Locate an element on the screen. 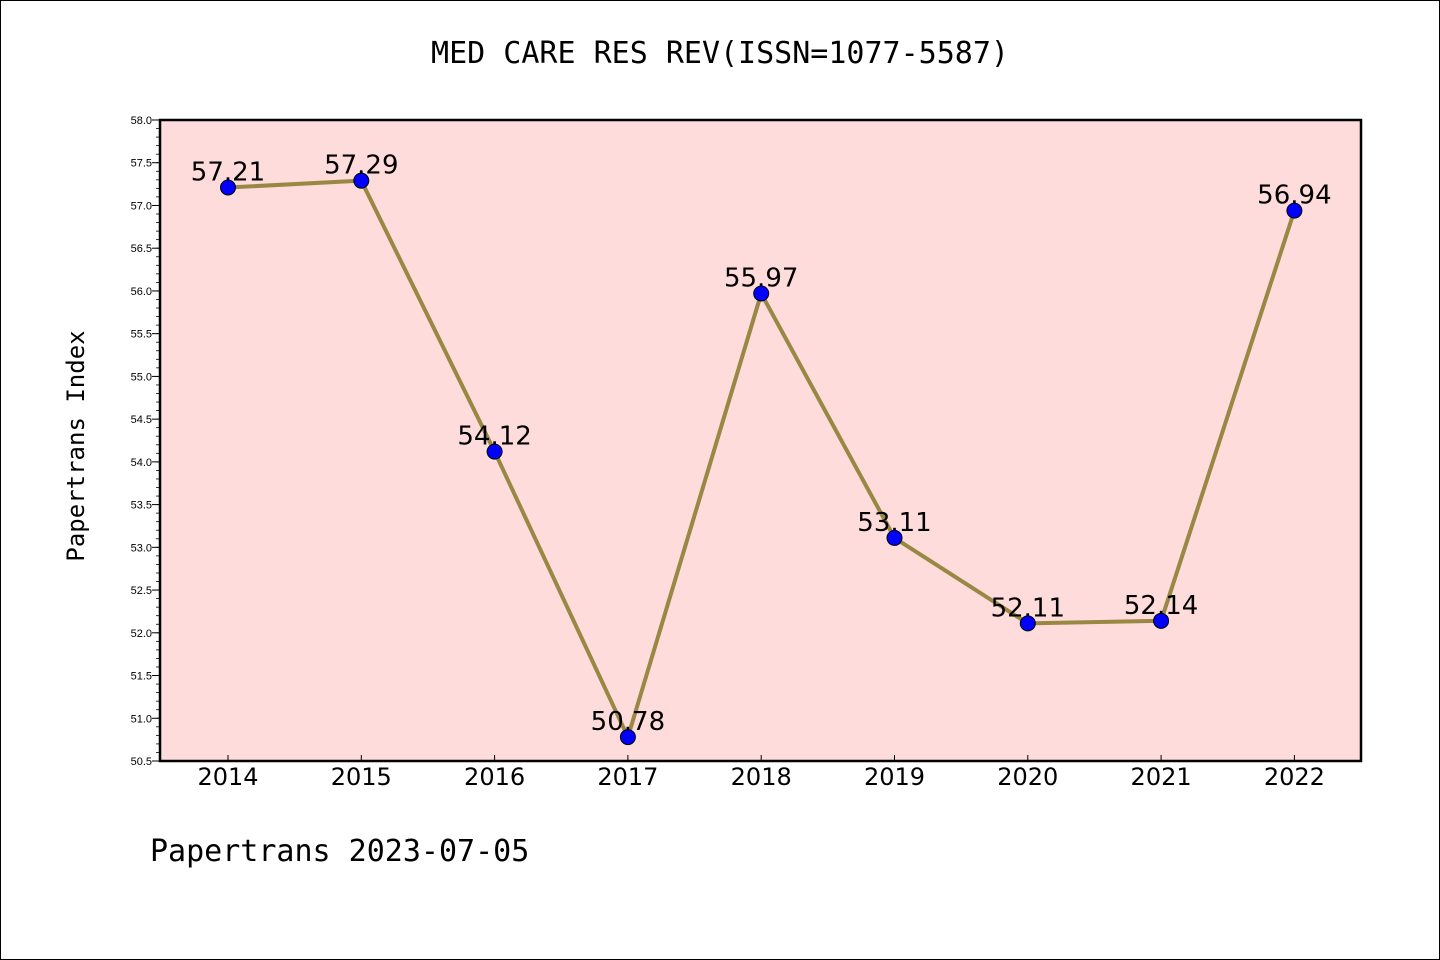 This screenshot has height=960, width=1440. y-tick-label: 51.5 is located at coordinates (141, 677).